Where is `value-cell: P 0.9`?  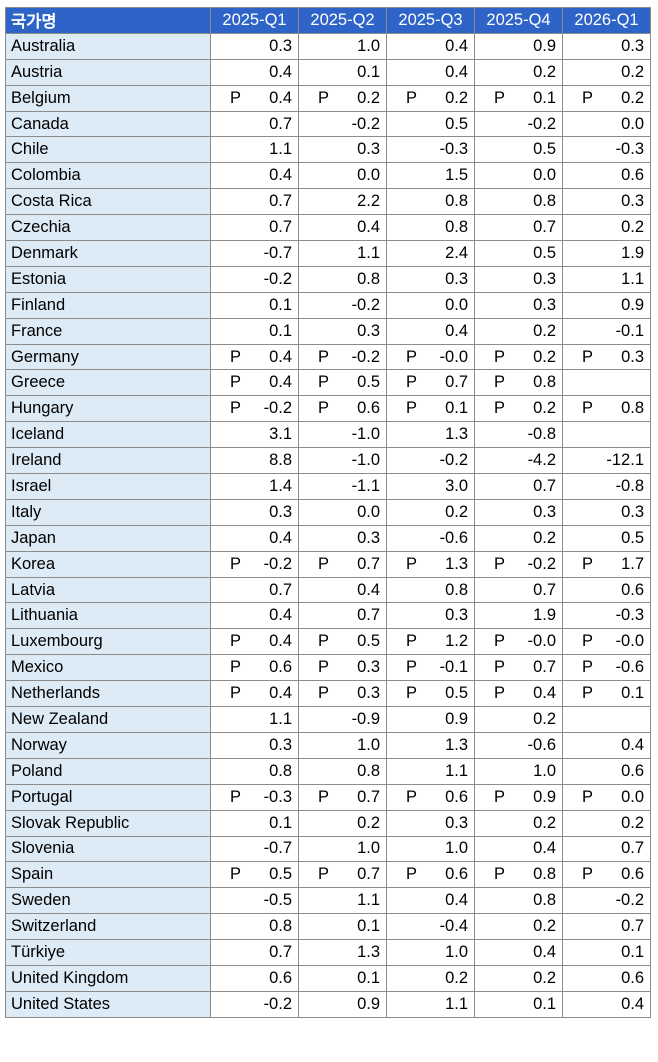 value-cell: P 0.9 is located at coordinates (518, 797).